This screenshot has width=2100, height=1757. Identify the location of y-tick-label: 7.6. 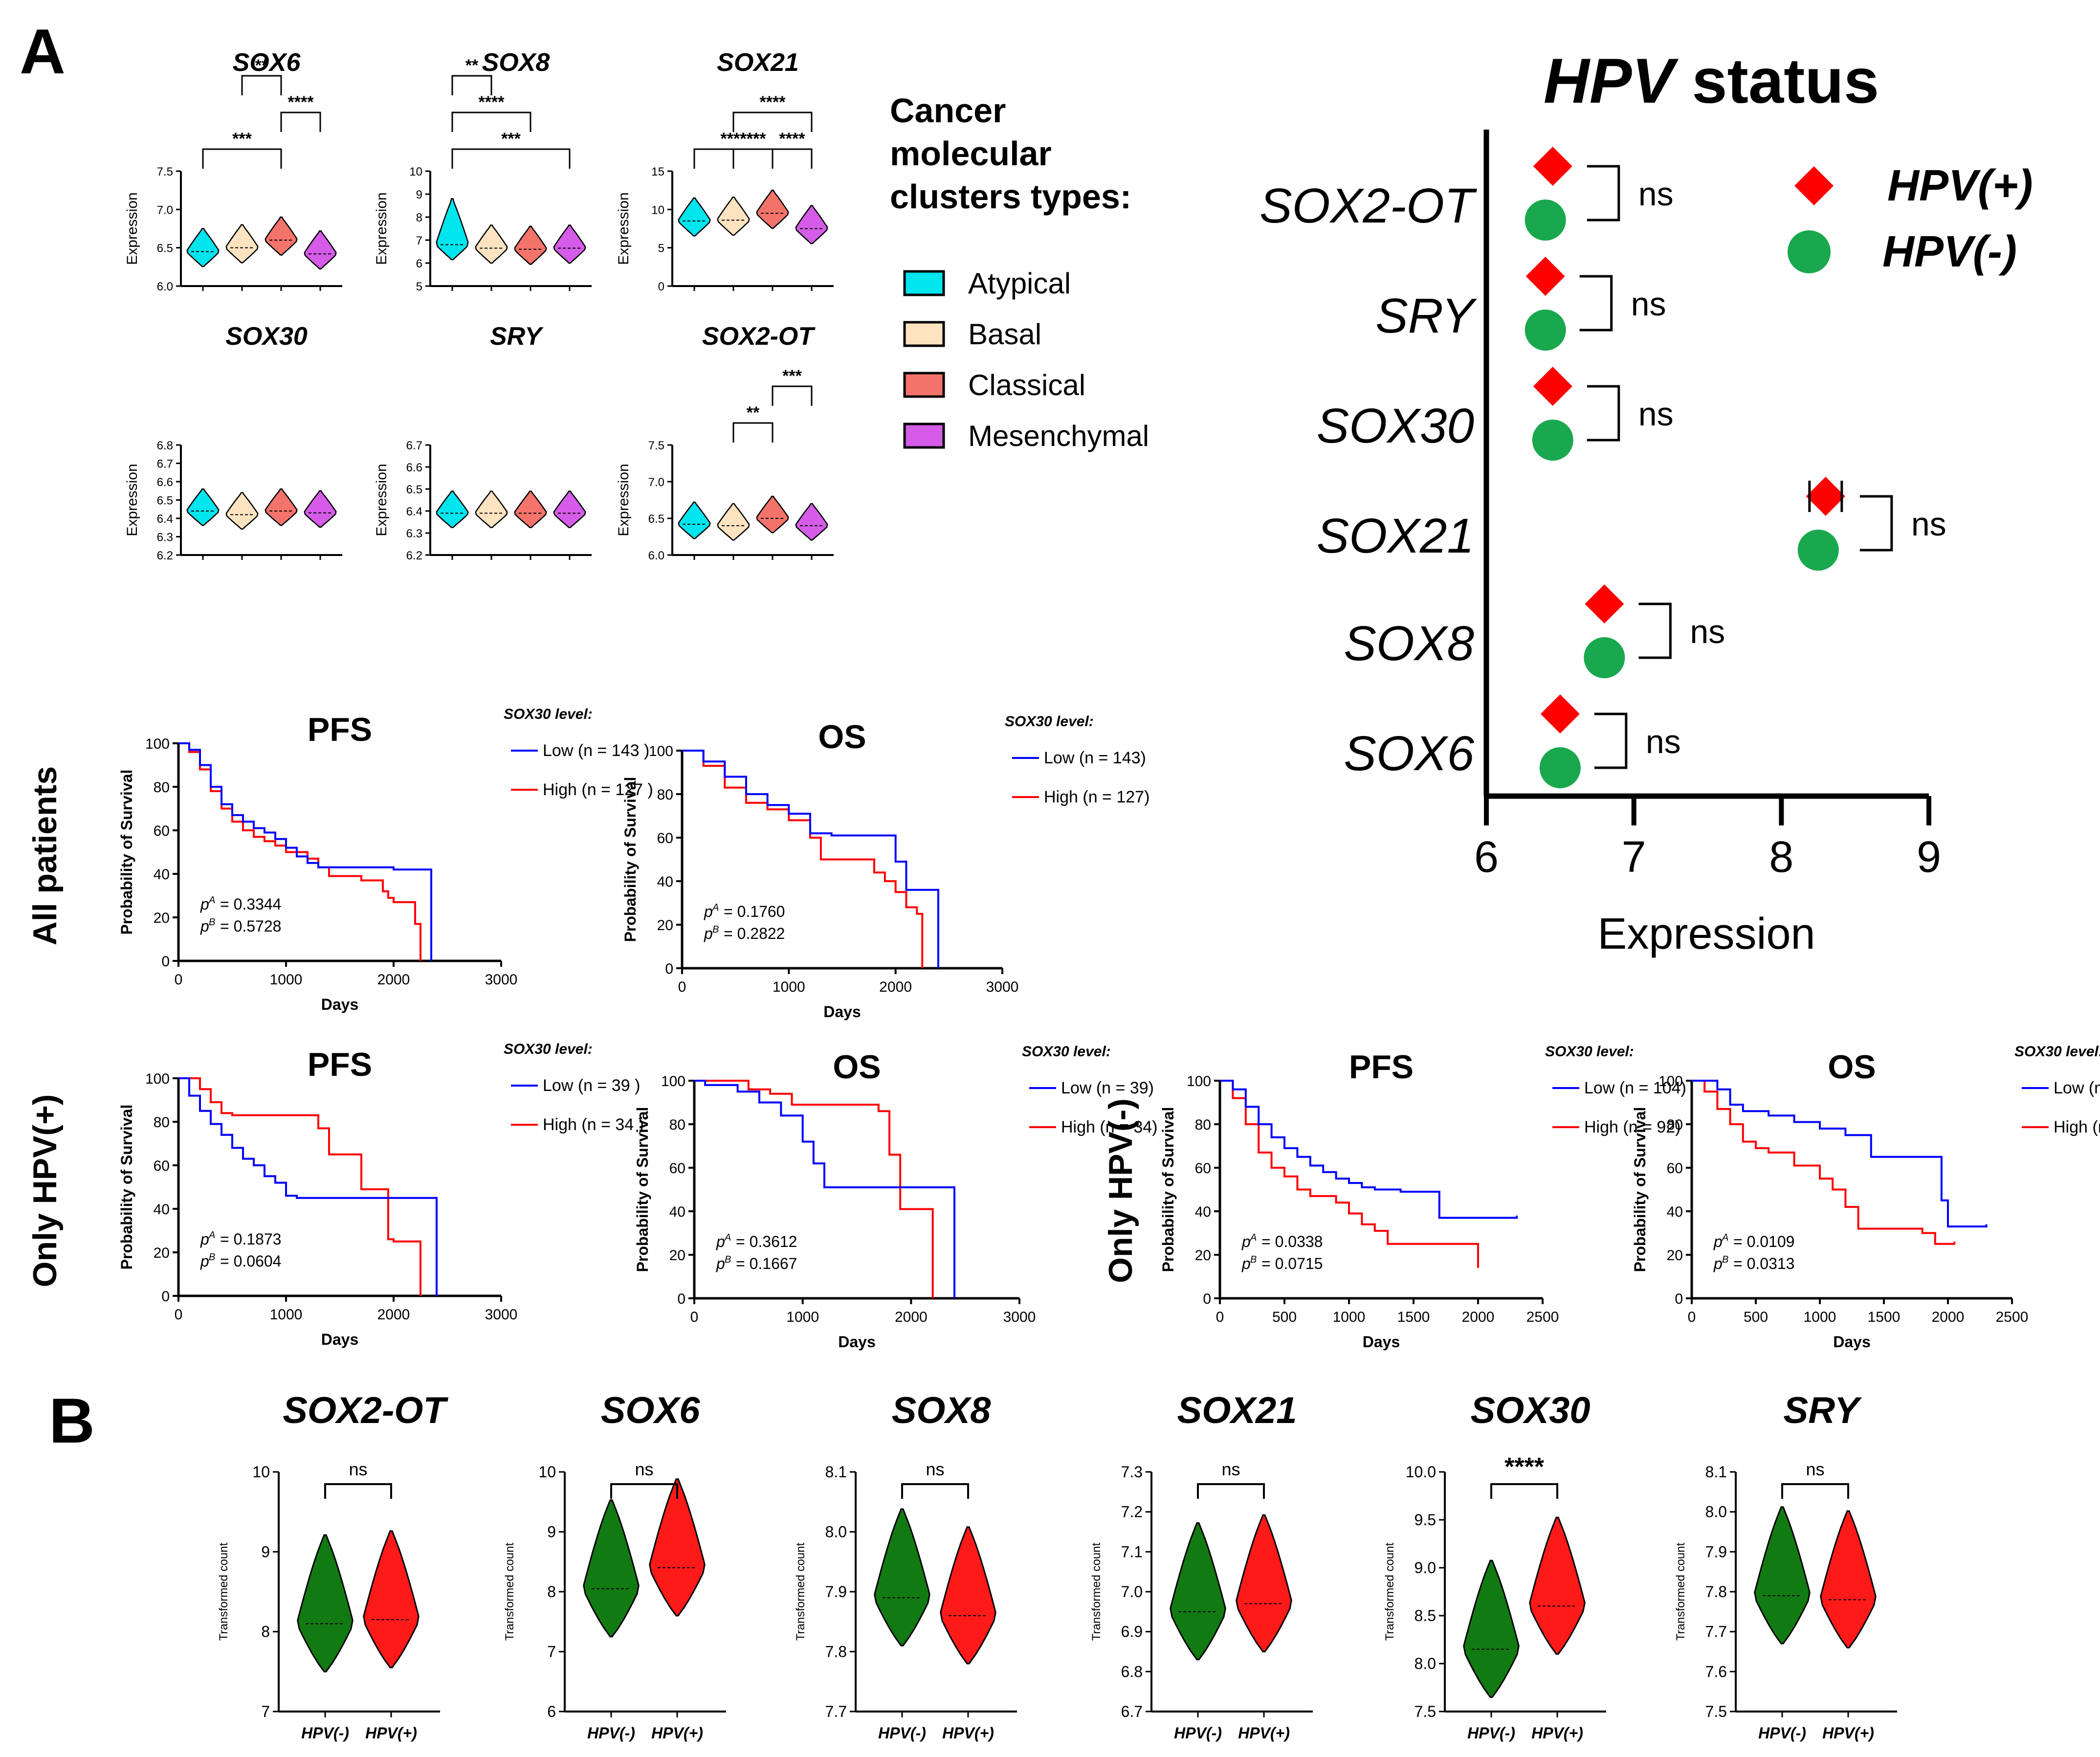
(1716, 1671).